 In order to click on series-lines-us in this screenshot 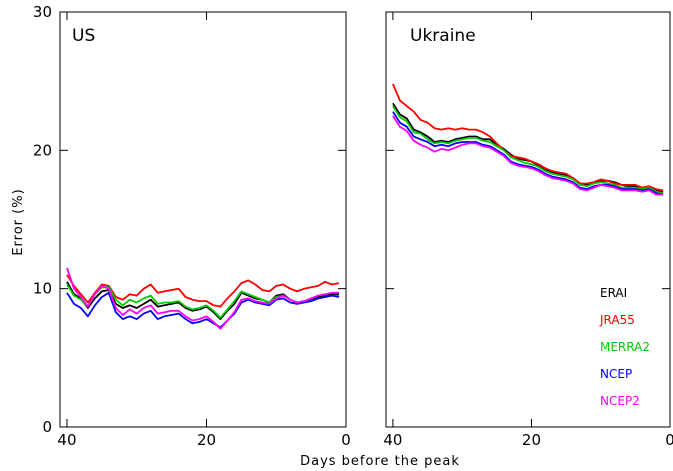, I will do `click(203, 298)`.